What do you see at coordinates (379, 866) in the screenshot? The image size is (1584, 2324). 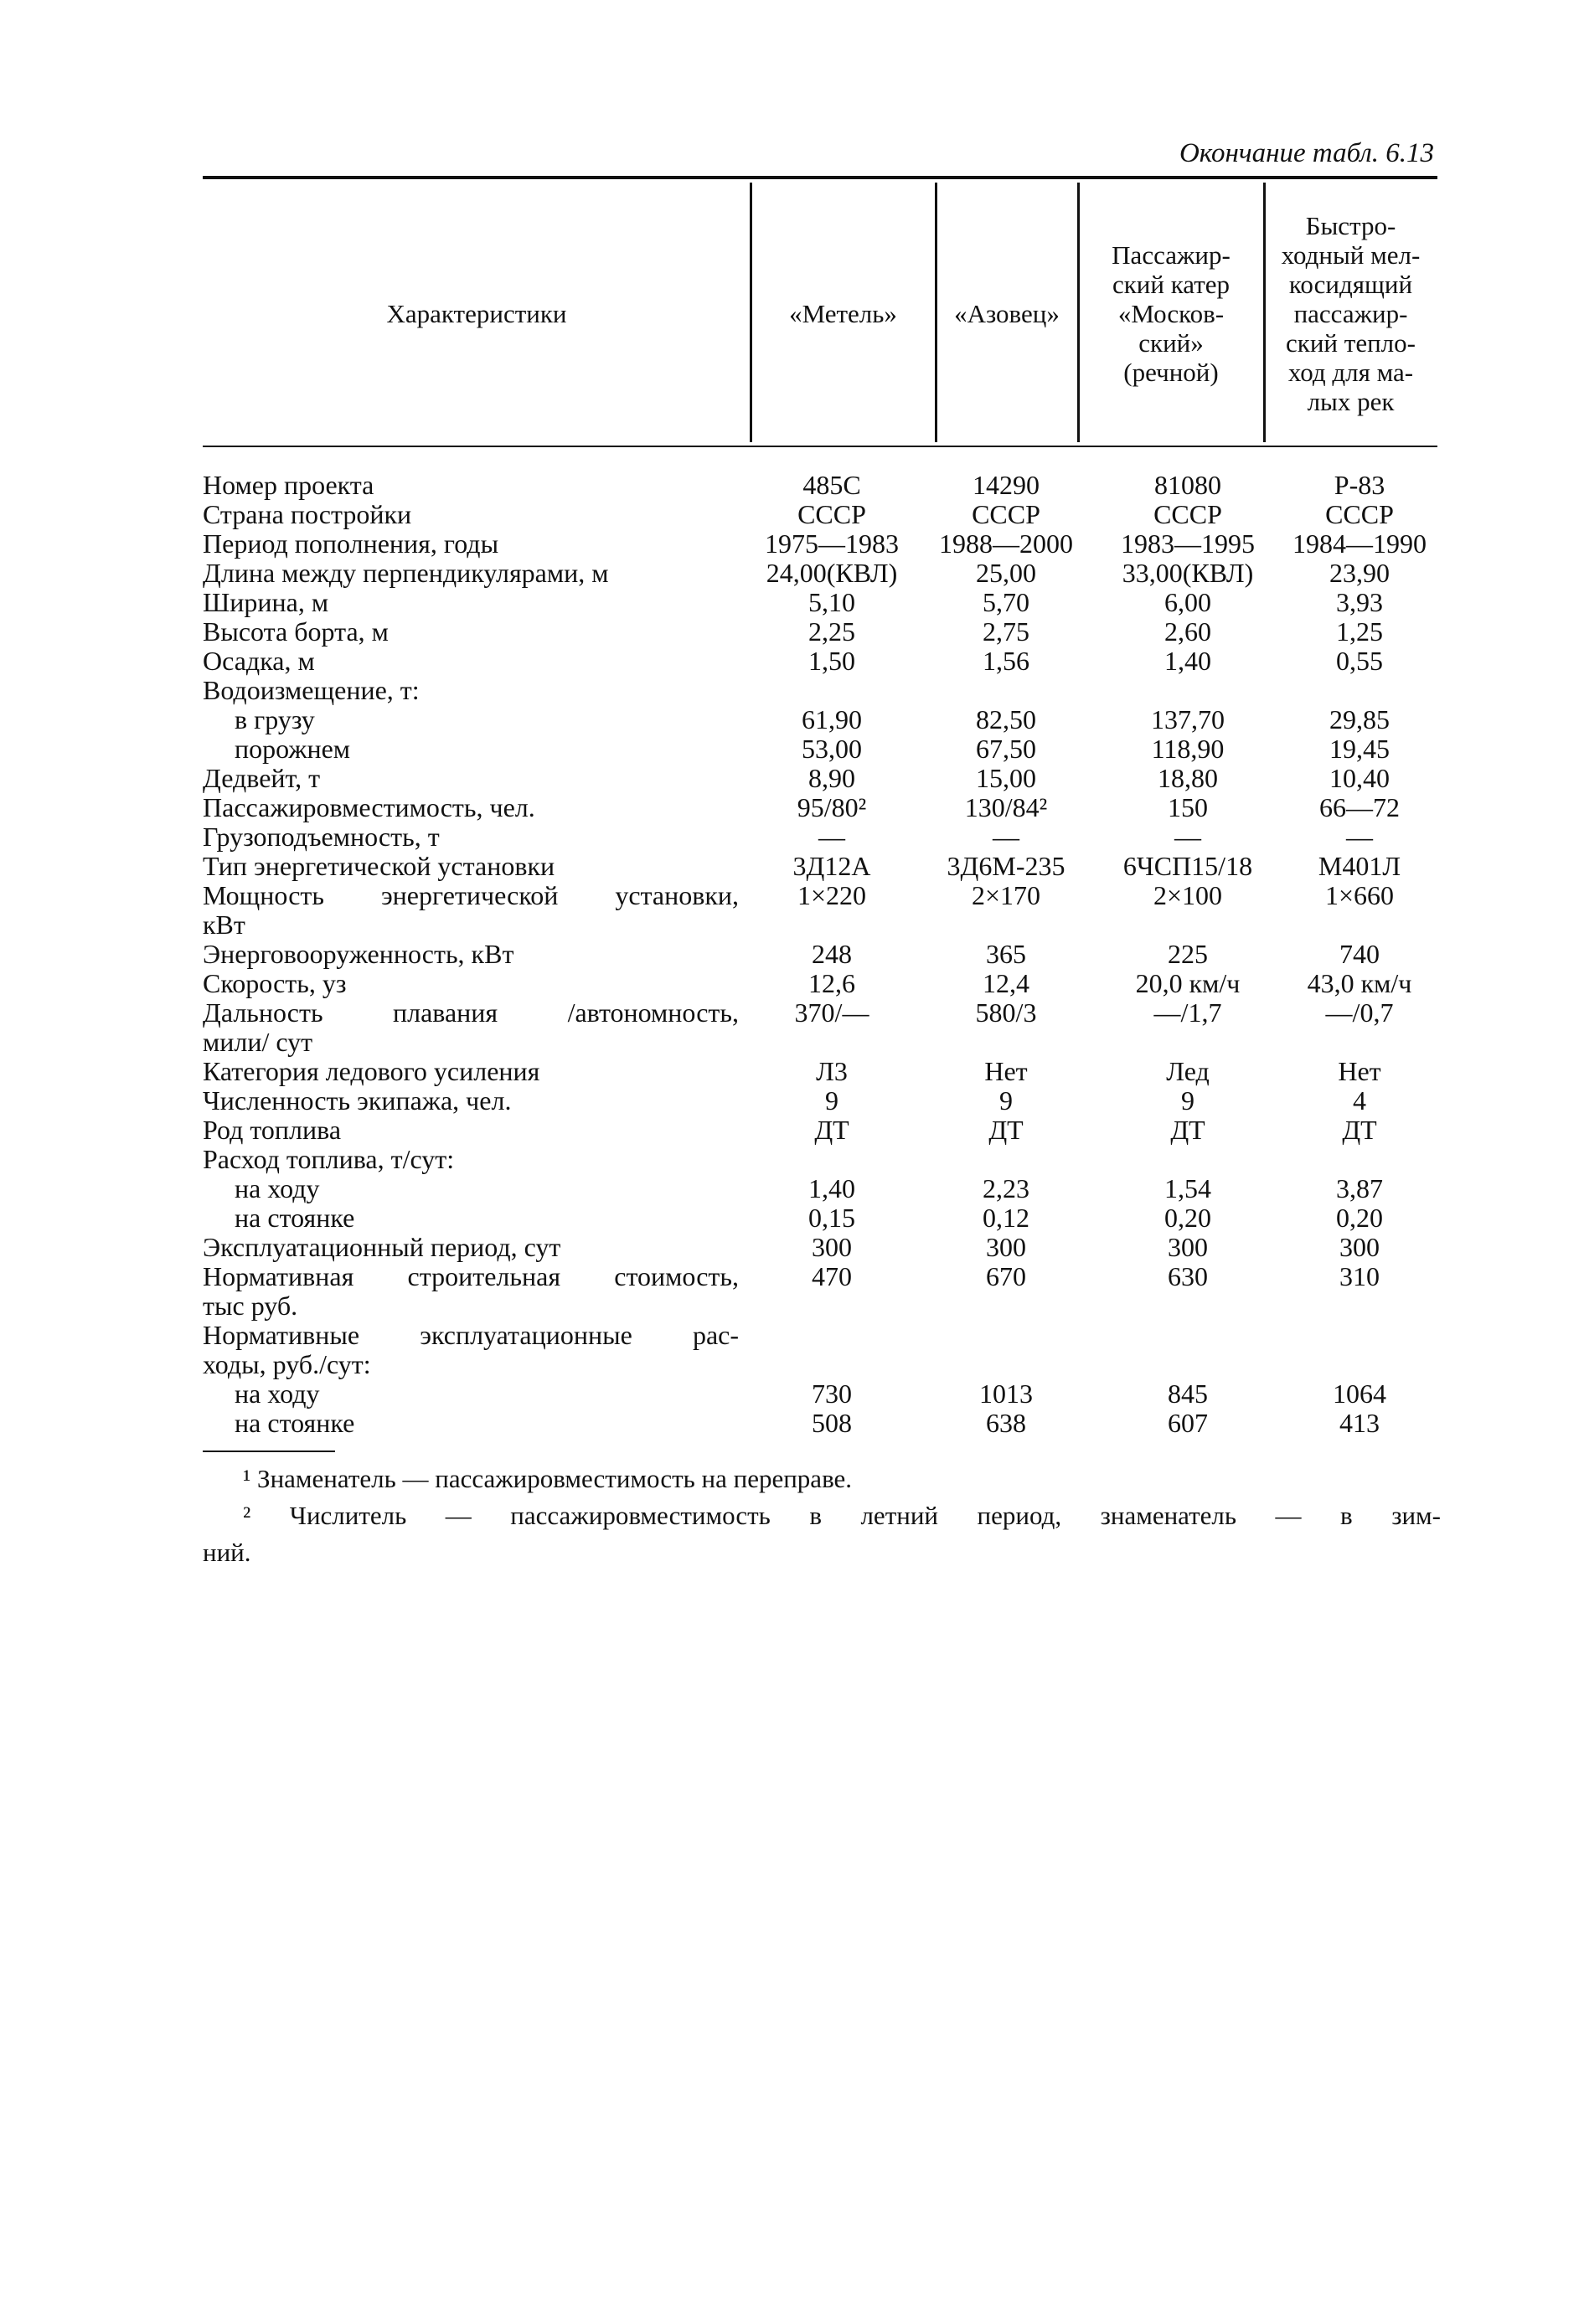 I see `row-label: Тип энергетической установки` at bounding box center [379, 866].